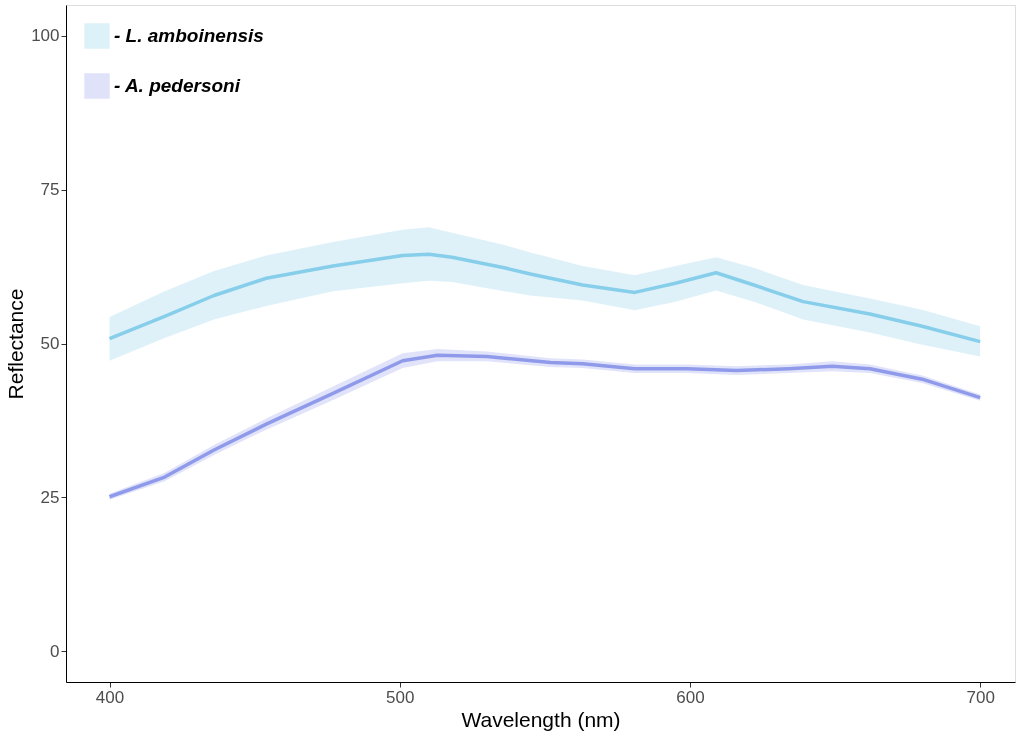 The width and height of the screenshot is (1035, 747). Describe the element at coordinates (50, 343) in the screenshot. I see `y-tick-label: 50` at that location.